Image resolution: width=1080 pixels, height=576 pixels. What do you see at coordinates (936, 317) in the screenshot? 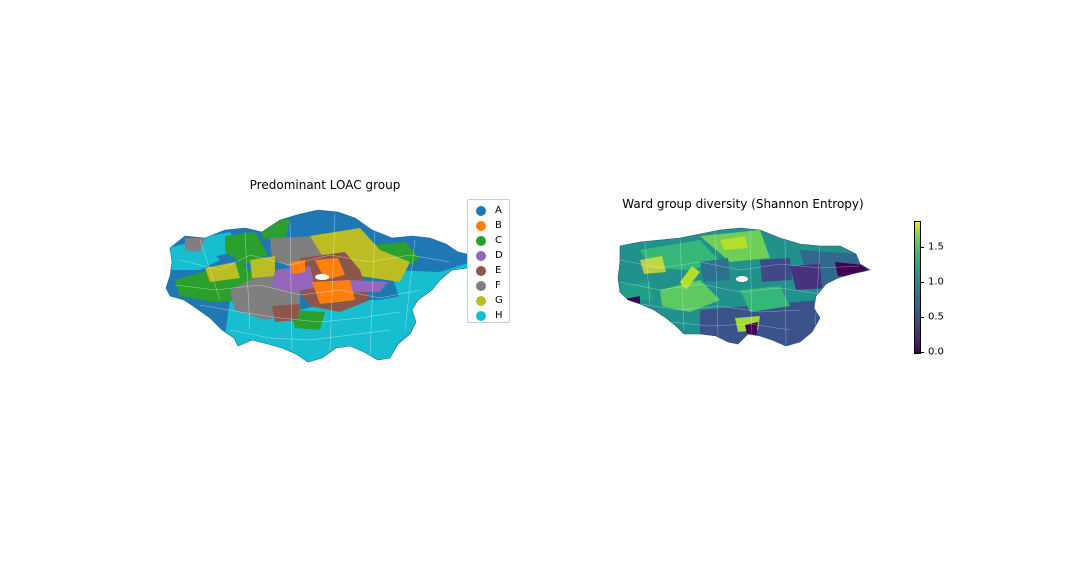
I see `colorbar-tick-label: 0.5` at bounding box center [936, 317].